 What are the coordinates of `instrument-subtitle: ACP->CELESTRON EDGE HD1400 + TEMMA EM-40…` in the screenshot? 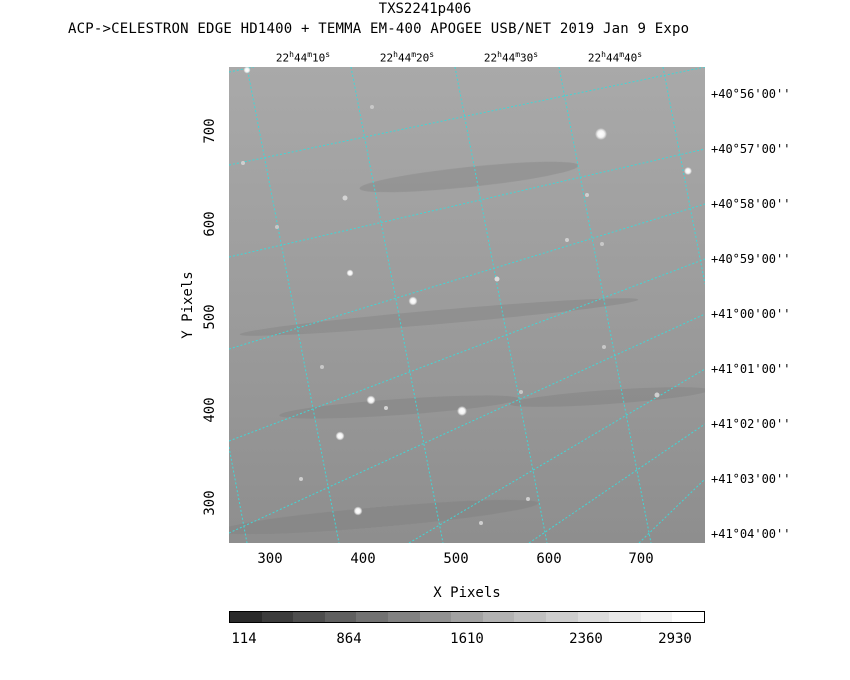 It's located at (379, 29).